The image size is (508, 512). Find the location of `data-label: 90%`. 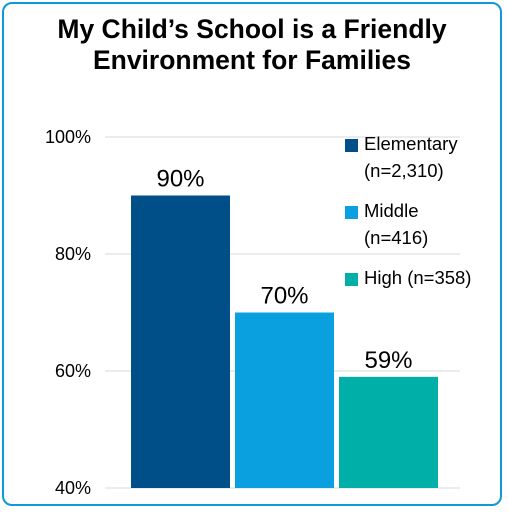

data-label: 90% is located at coordinates (180, 179).